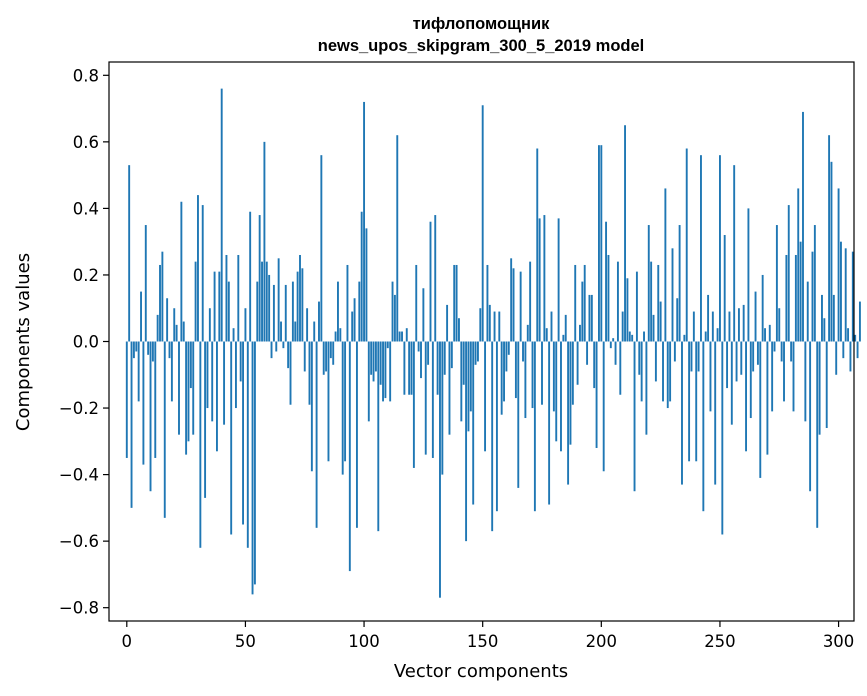 The width and height of the screenshot is (867, 696). I want to click on y-axis: −0.8 −0.6 −0.4 −0.2 0.0 0.2 0.4 0.6 0.8, so click(84, 342).